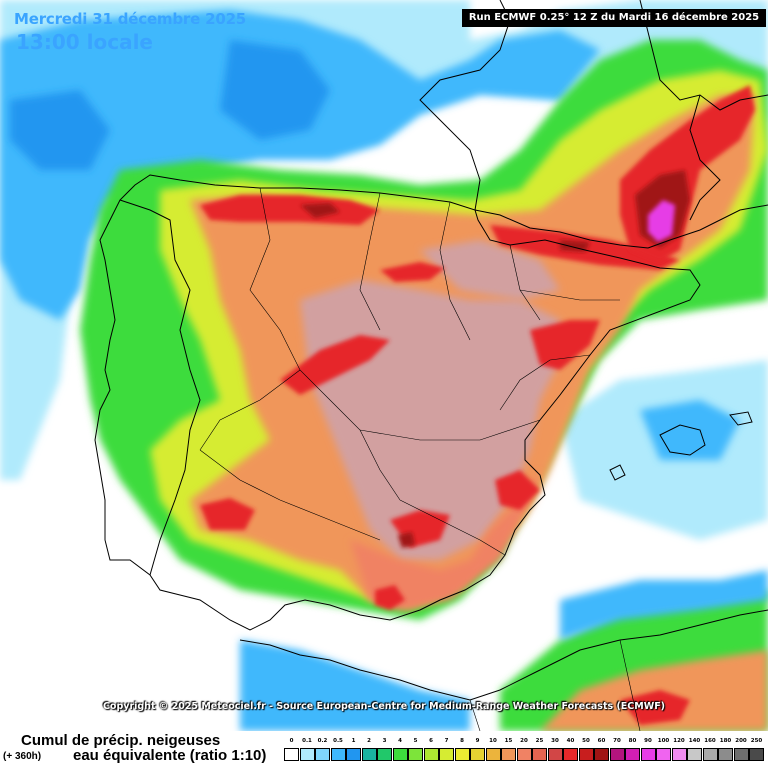 The height and width of the screenshot is (768, 768). What do you see at coordinates (290, 210) in the screenshot?
I see `red-zone-cantabrian` at bounding box center [290, 210].